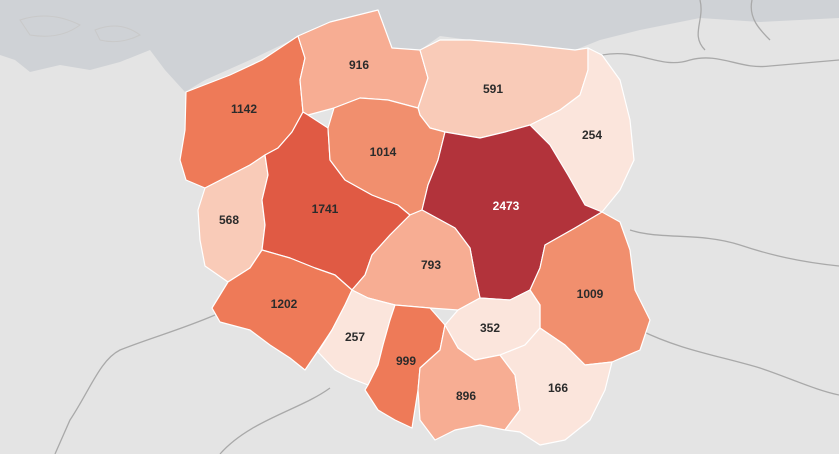 The width and height of the screenshot is (839, 454). I want to click on country-border-south, so click(275, 420).